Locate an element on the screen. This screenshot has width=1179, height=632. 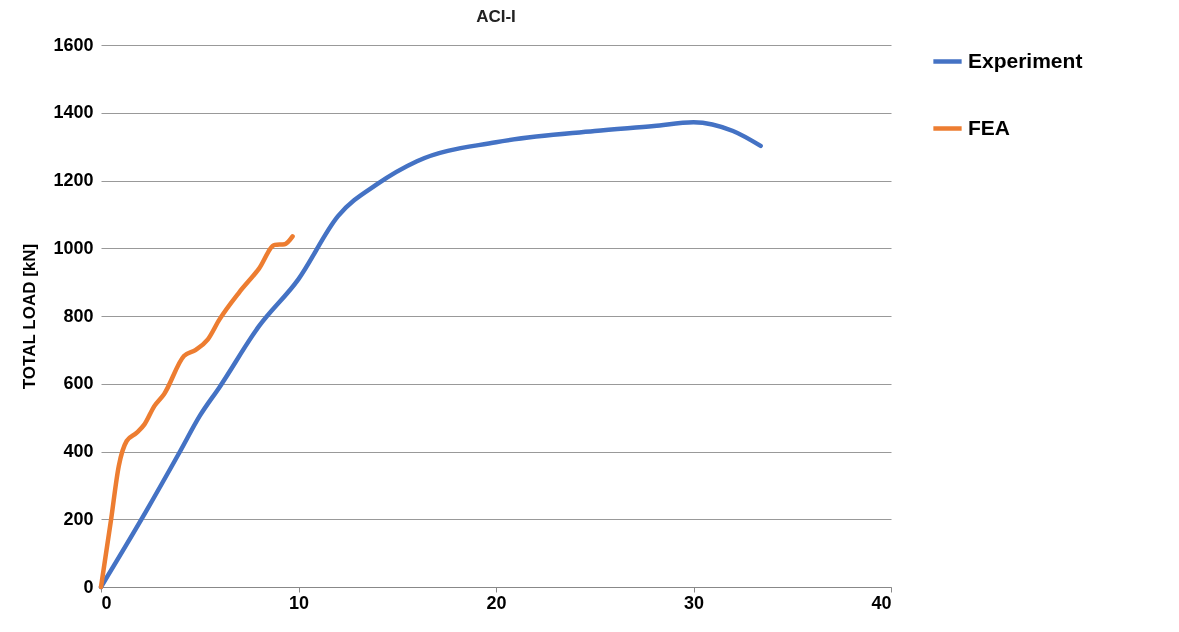
x-tick-label: 40 is located at coordinates (881, 602).